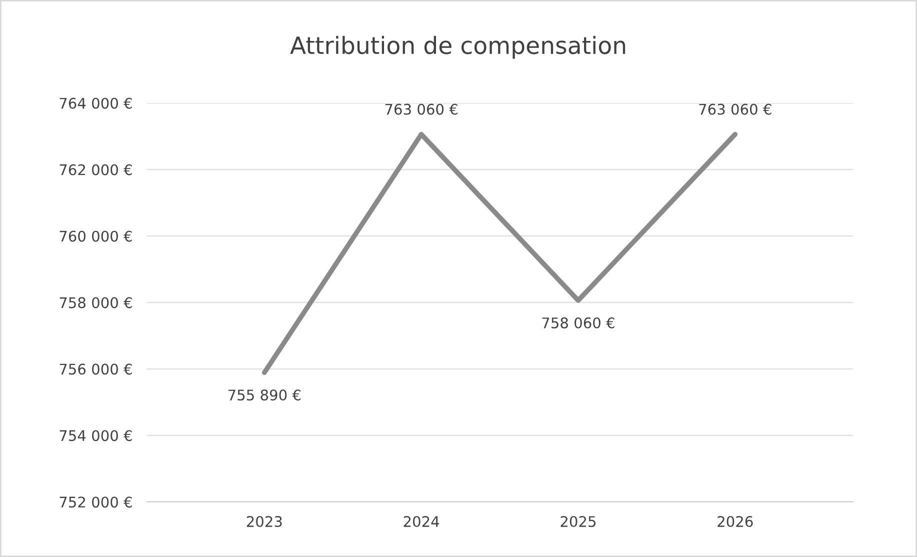  I want to click on x-tick-label: 2023, so click(264, 522).